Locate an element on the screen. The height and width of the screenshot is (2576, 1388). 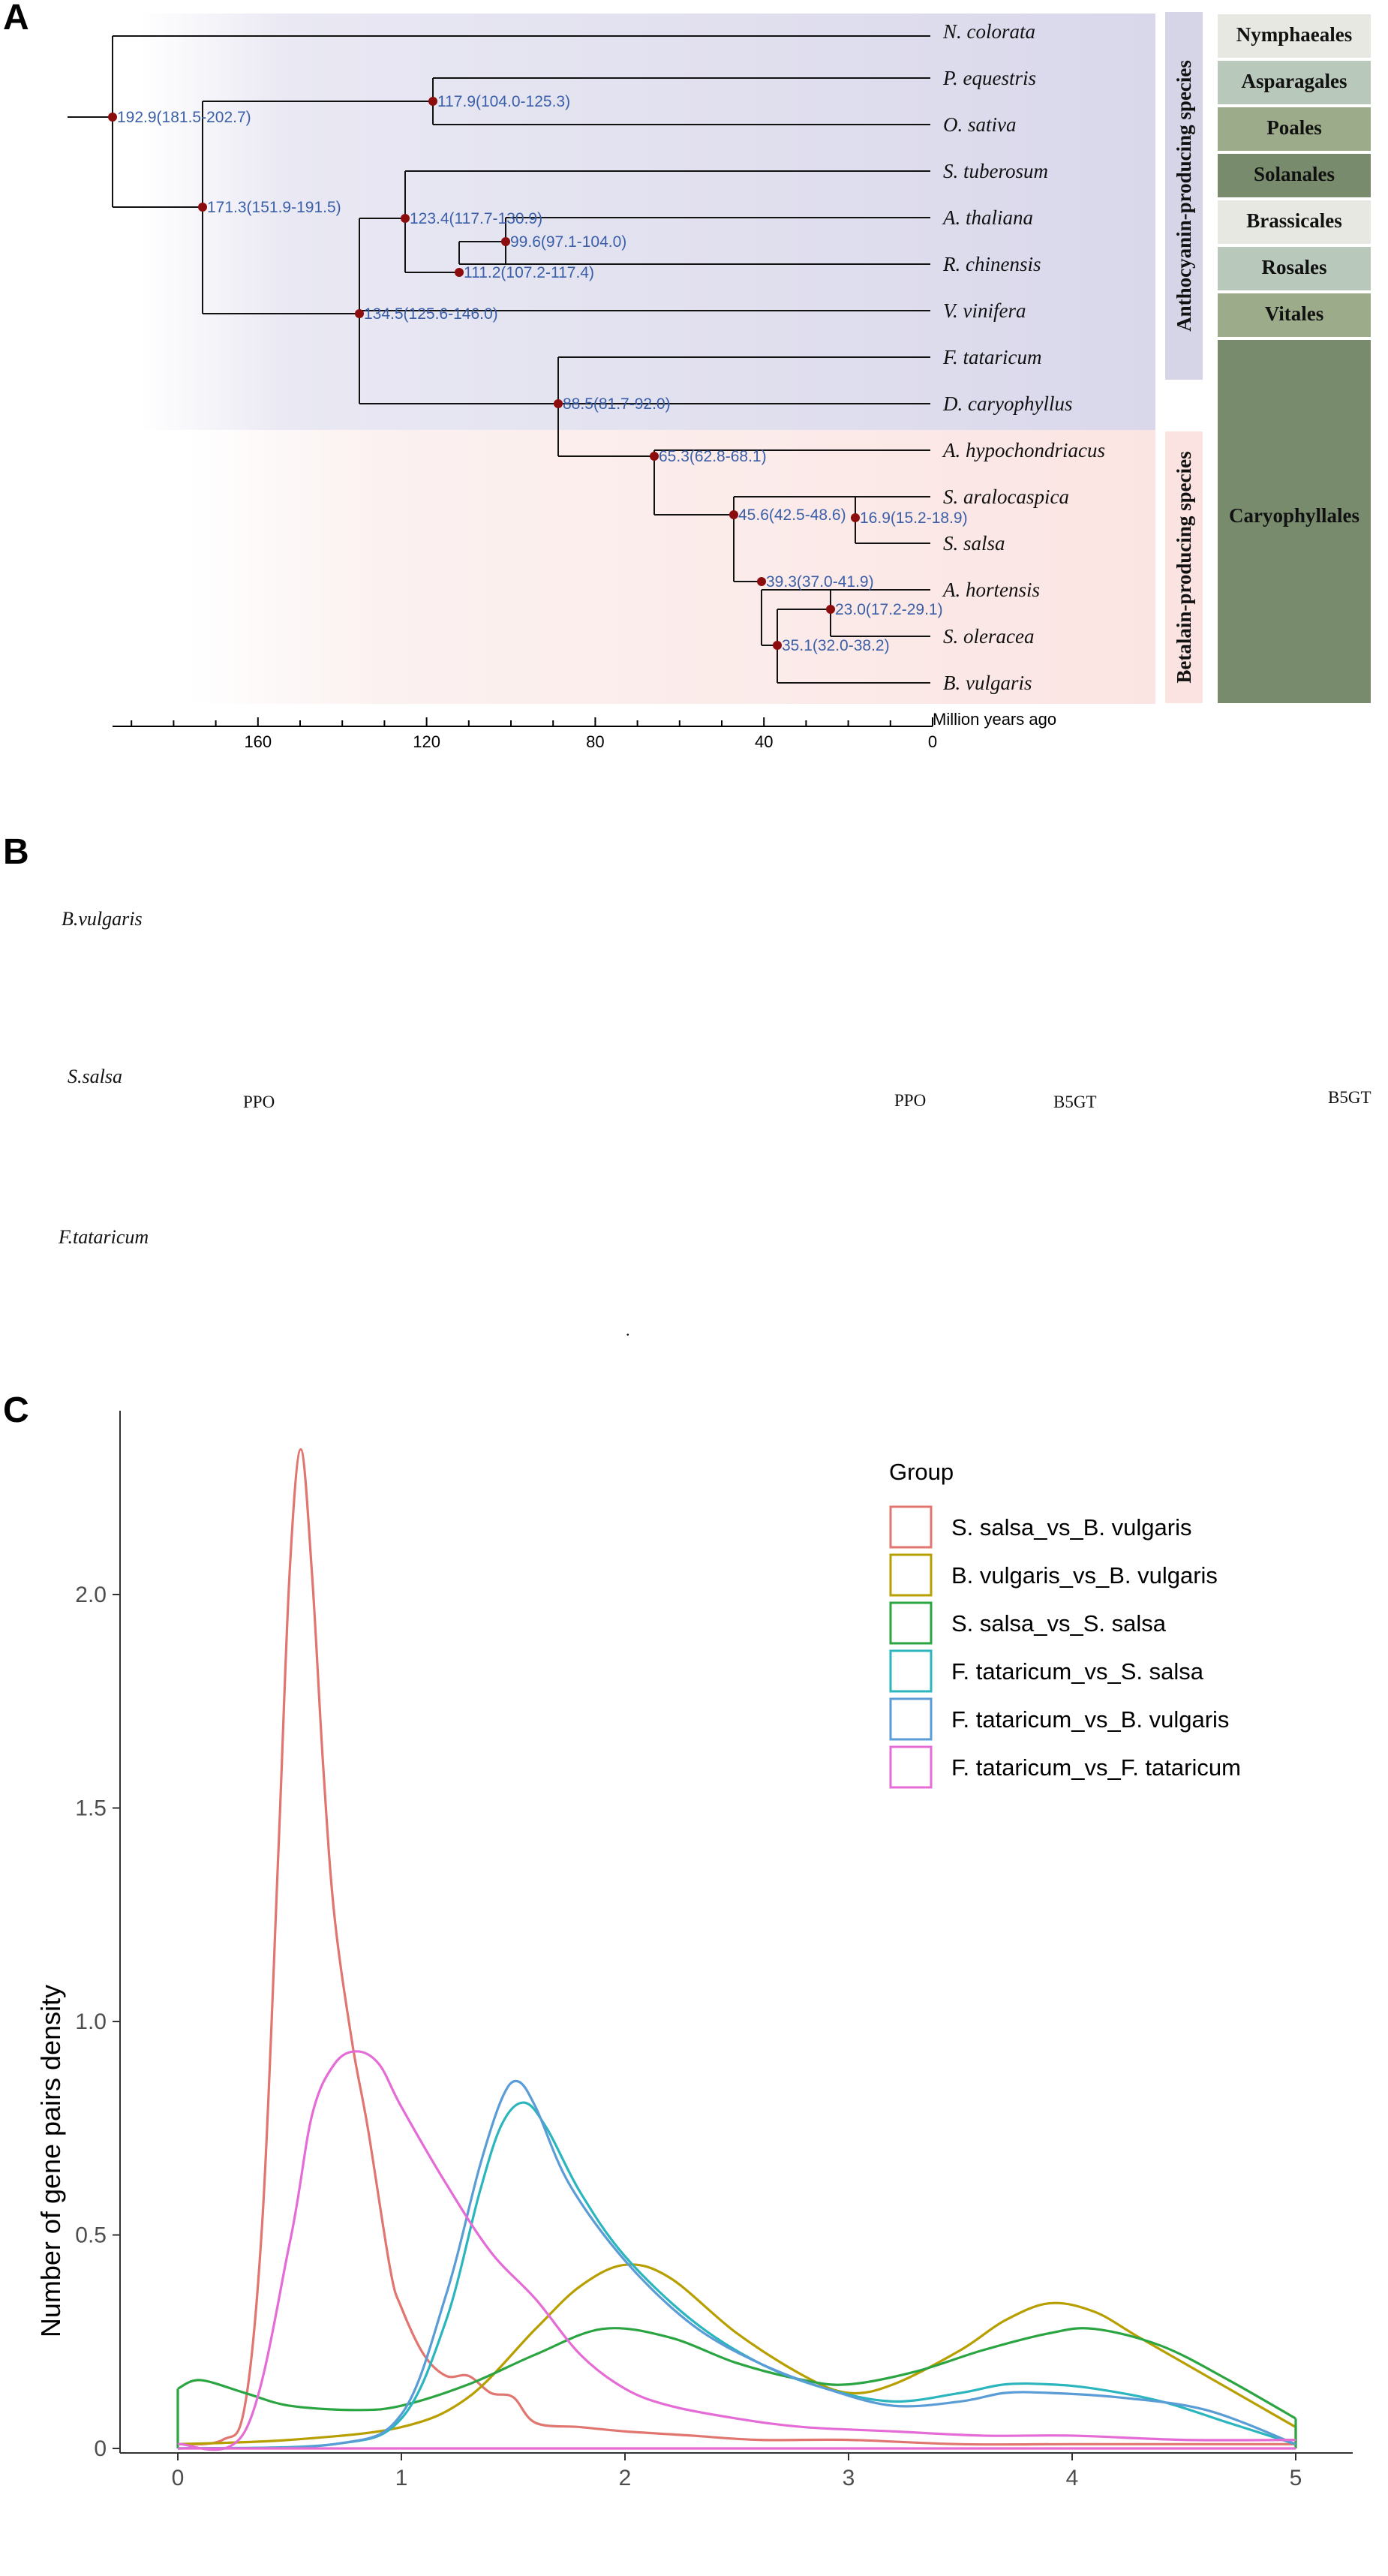
betalain-bar is located at coordinates (1184, 567).